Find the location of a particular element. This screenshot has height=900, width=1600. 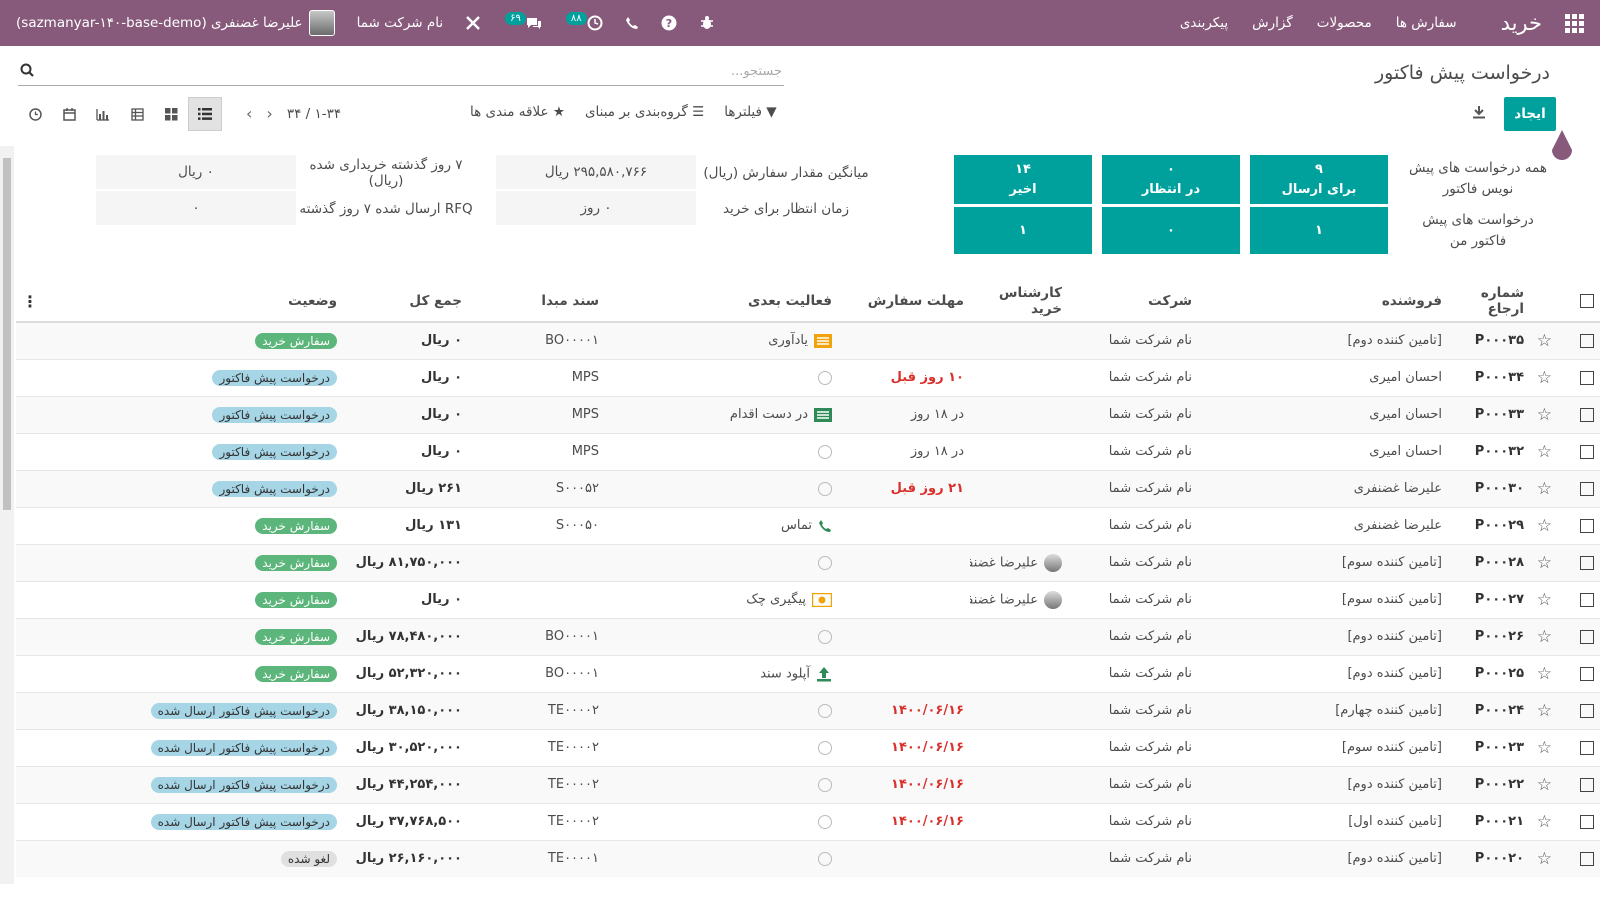

help-icon: ? is located at coordinates (669, 23).